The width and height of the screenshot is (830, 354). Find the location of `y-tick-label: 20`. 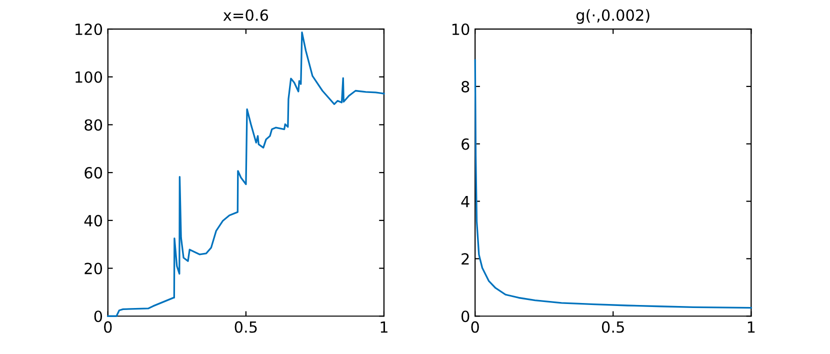

y-tick-label: 20 is located at coordinates (93, 268).